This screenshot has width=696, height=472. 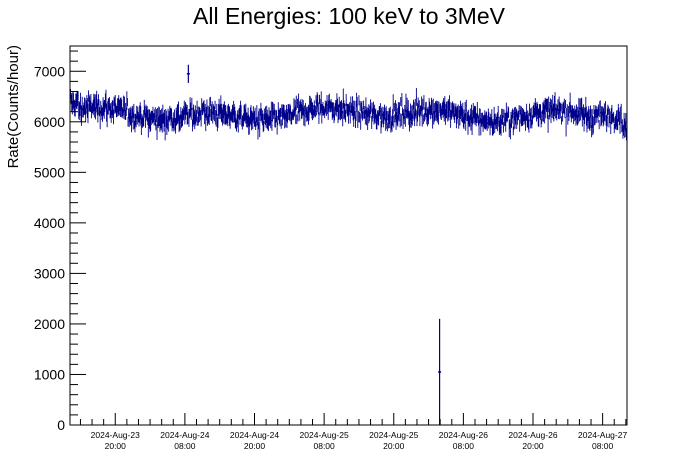 I want to click on y-axis-label: Rate(Counts/hour), so click(x=13, y=106).